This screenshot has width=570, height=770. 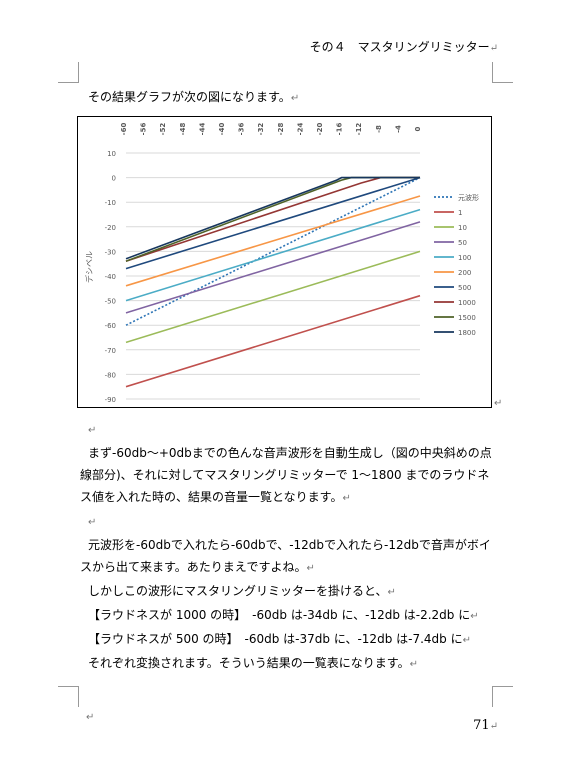 What do you see at coordinates (379, 129) in the screenshot?
I see `x-tick-label: -8` at bounding box center [379, 129].